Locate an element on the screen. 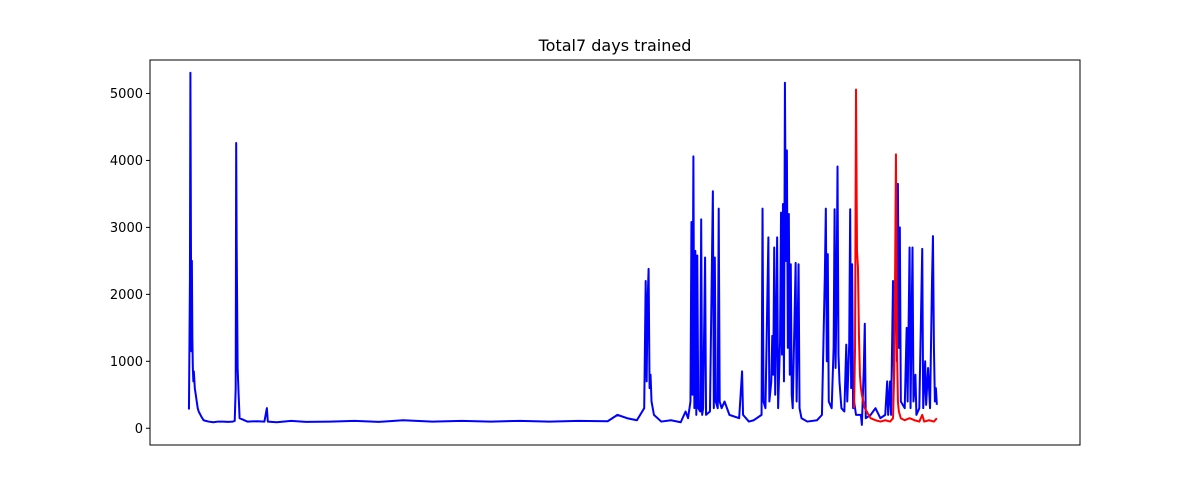 The image size is (1200, 500). y-tick-label-0: 0 is located at coordinates (139, 429).